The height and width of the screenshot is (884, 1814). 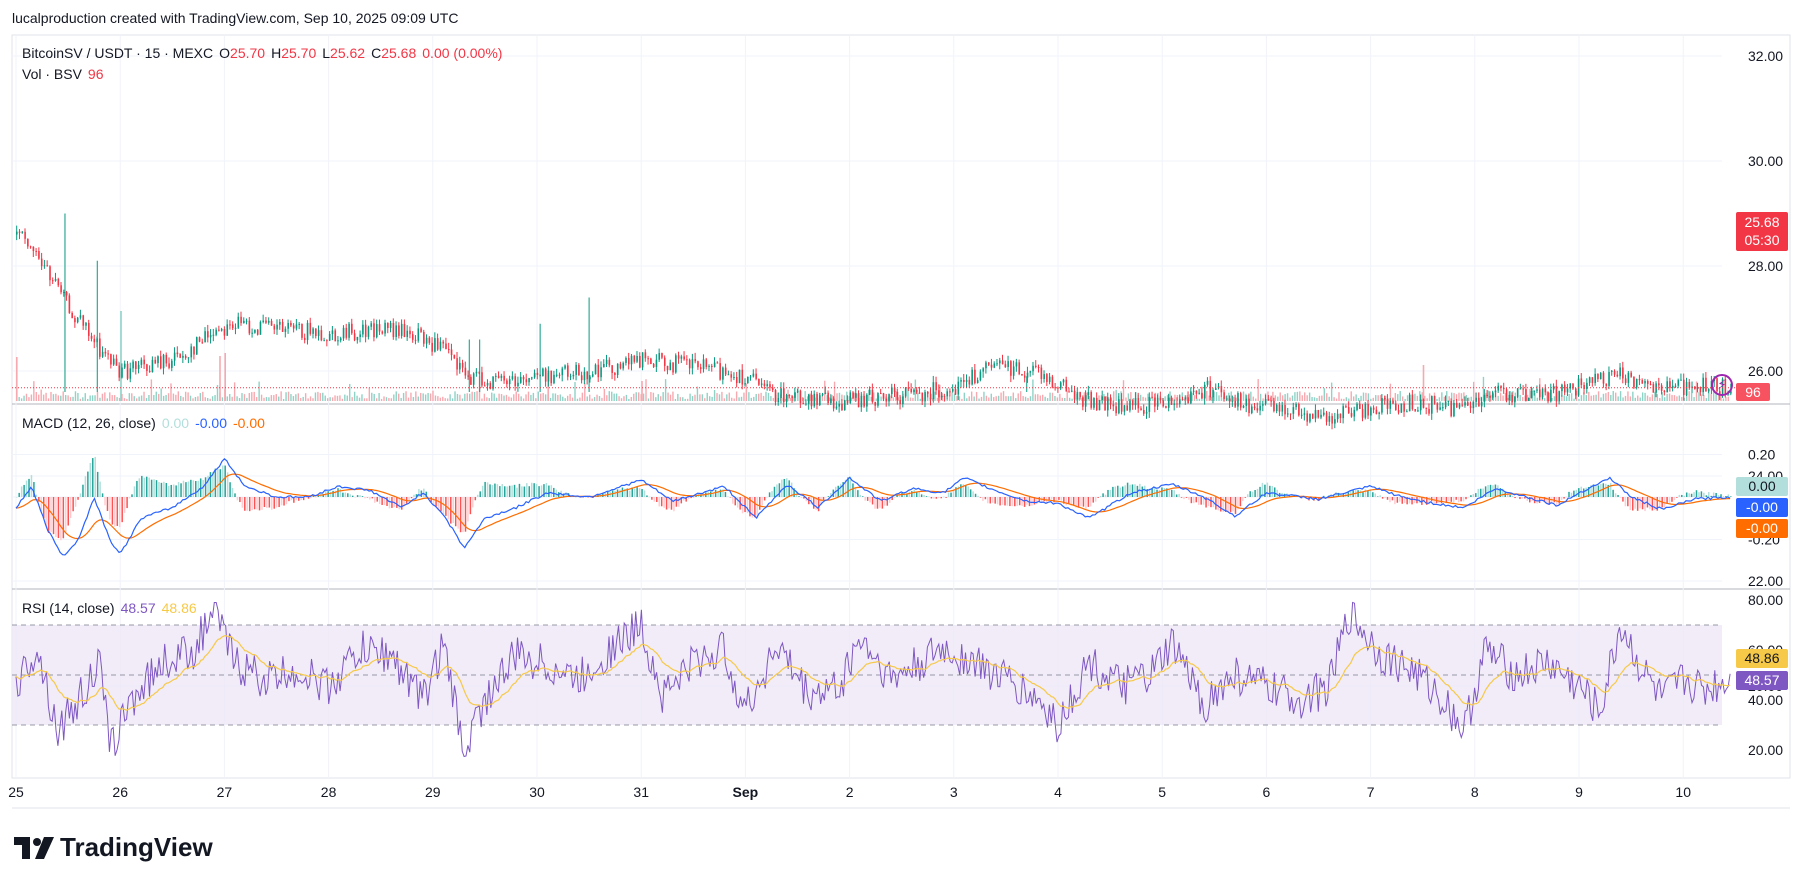 What do you see at coordinates (1765, 600) in the screenshot?
I see `rsi-axis-label: 80.00` at bounding box center [1765, 600].